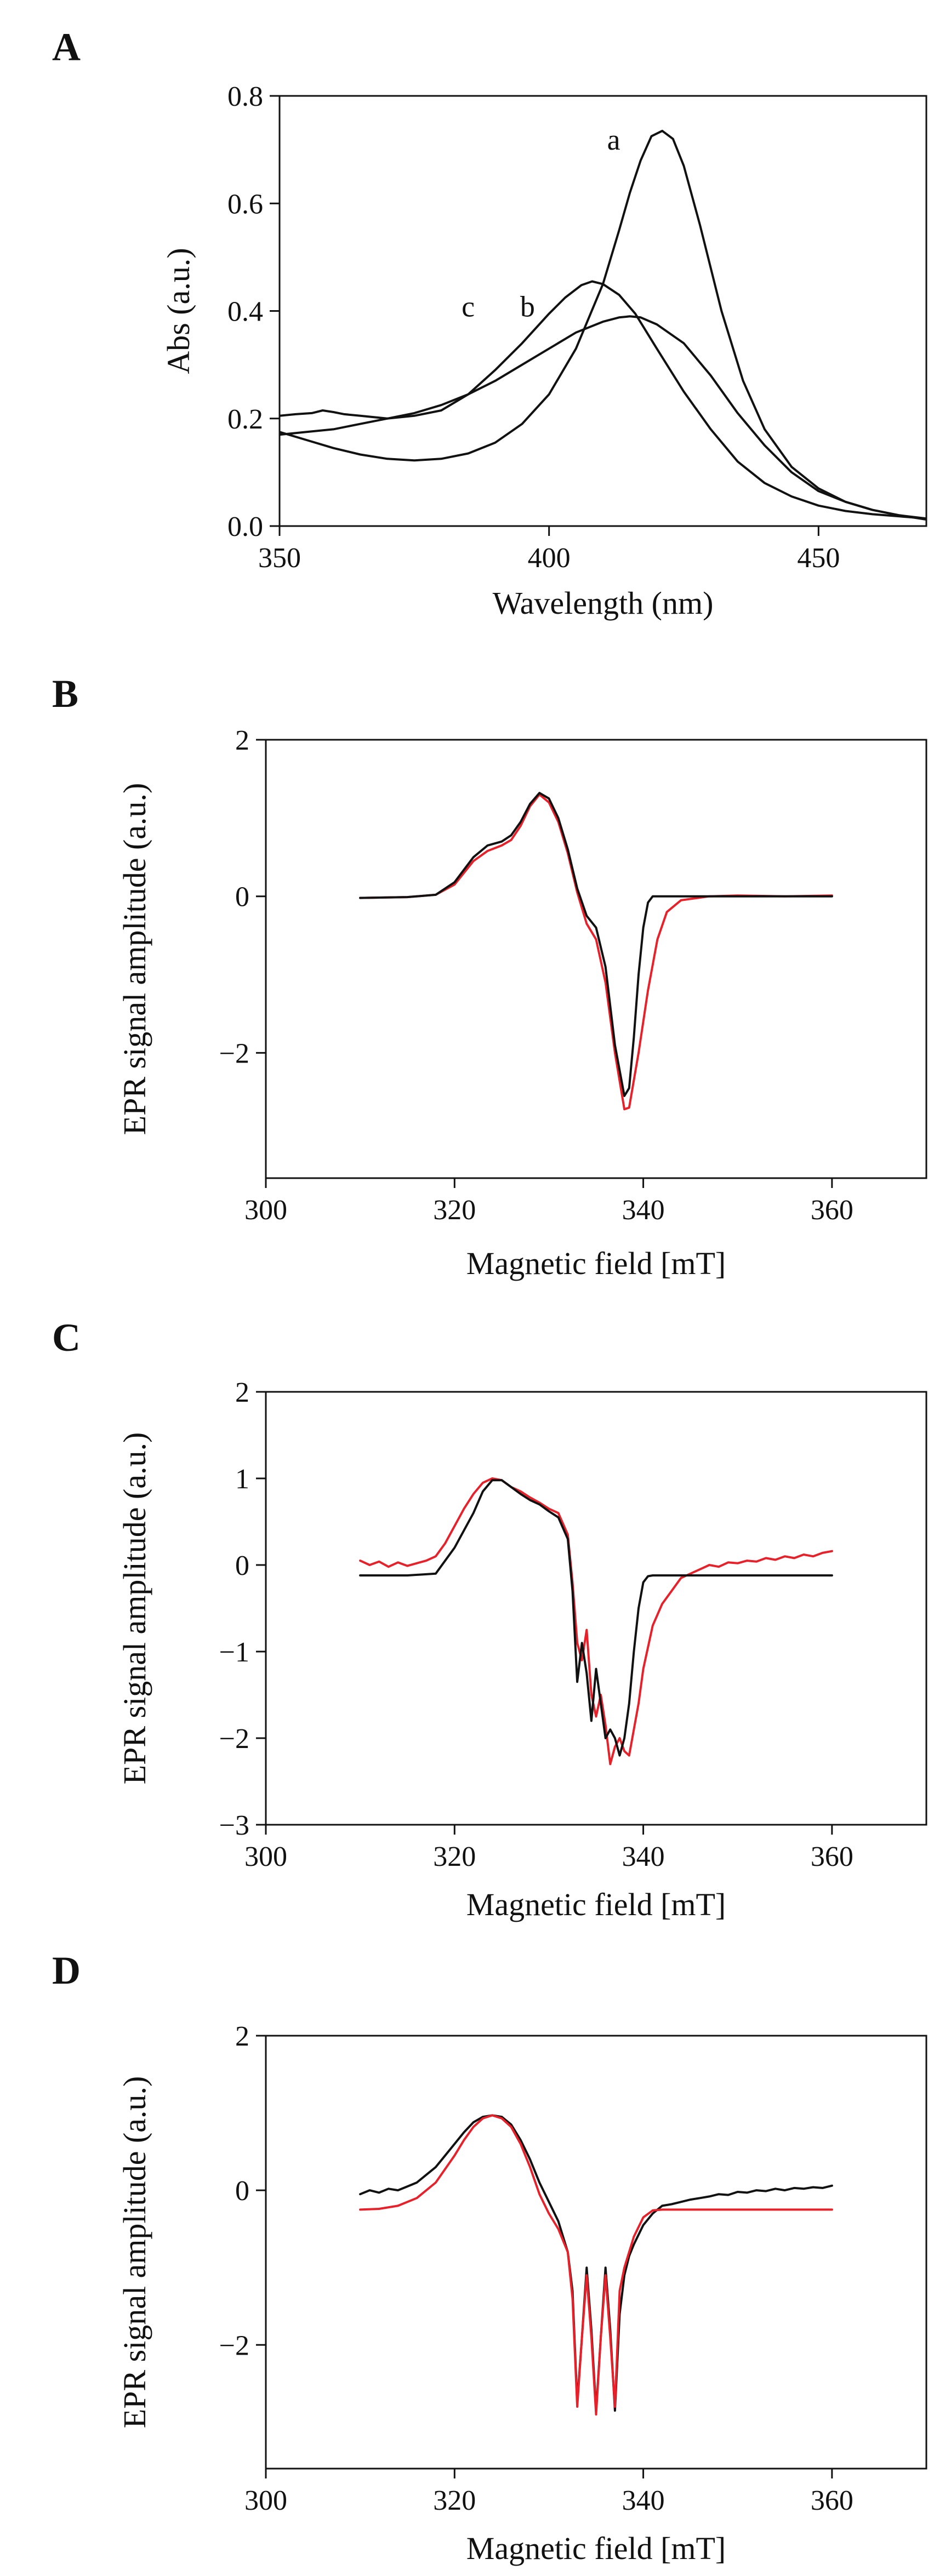  Describe the element at coordinates (65, 694) in the screenshot. I see `panel-label: B` at that location.